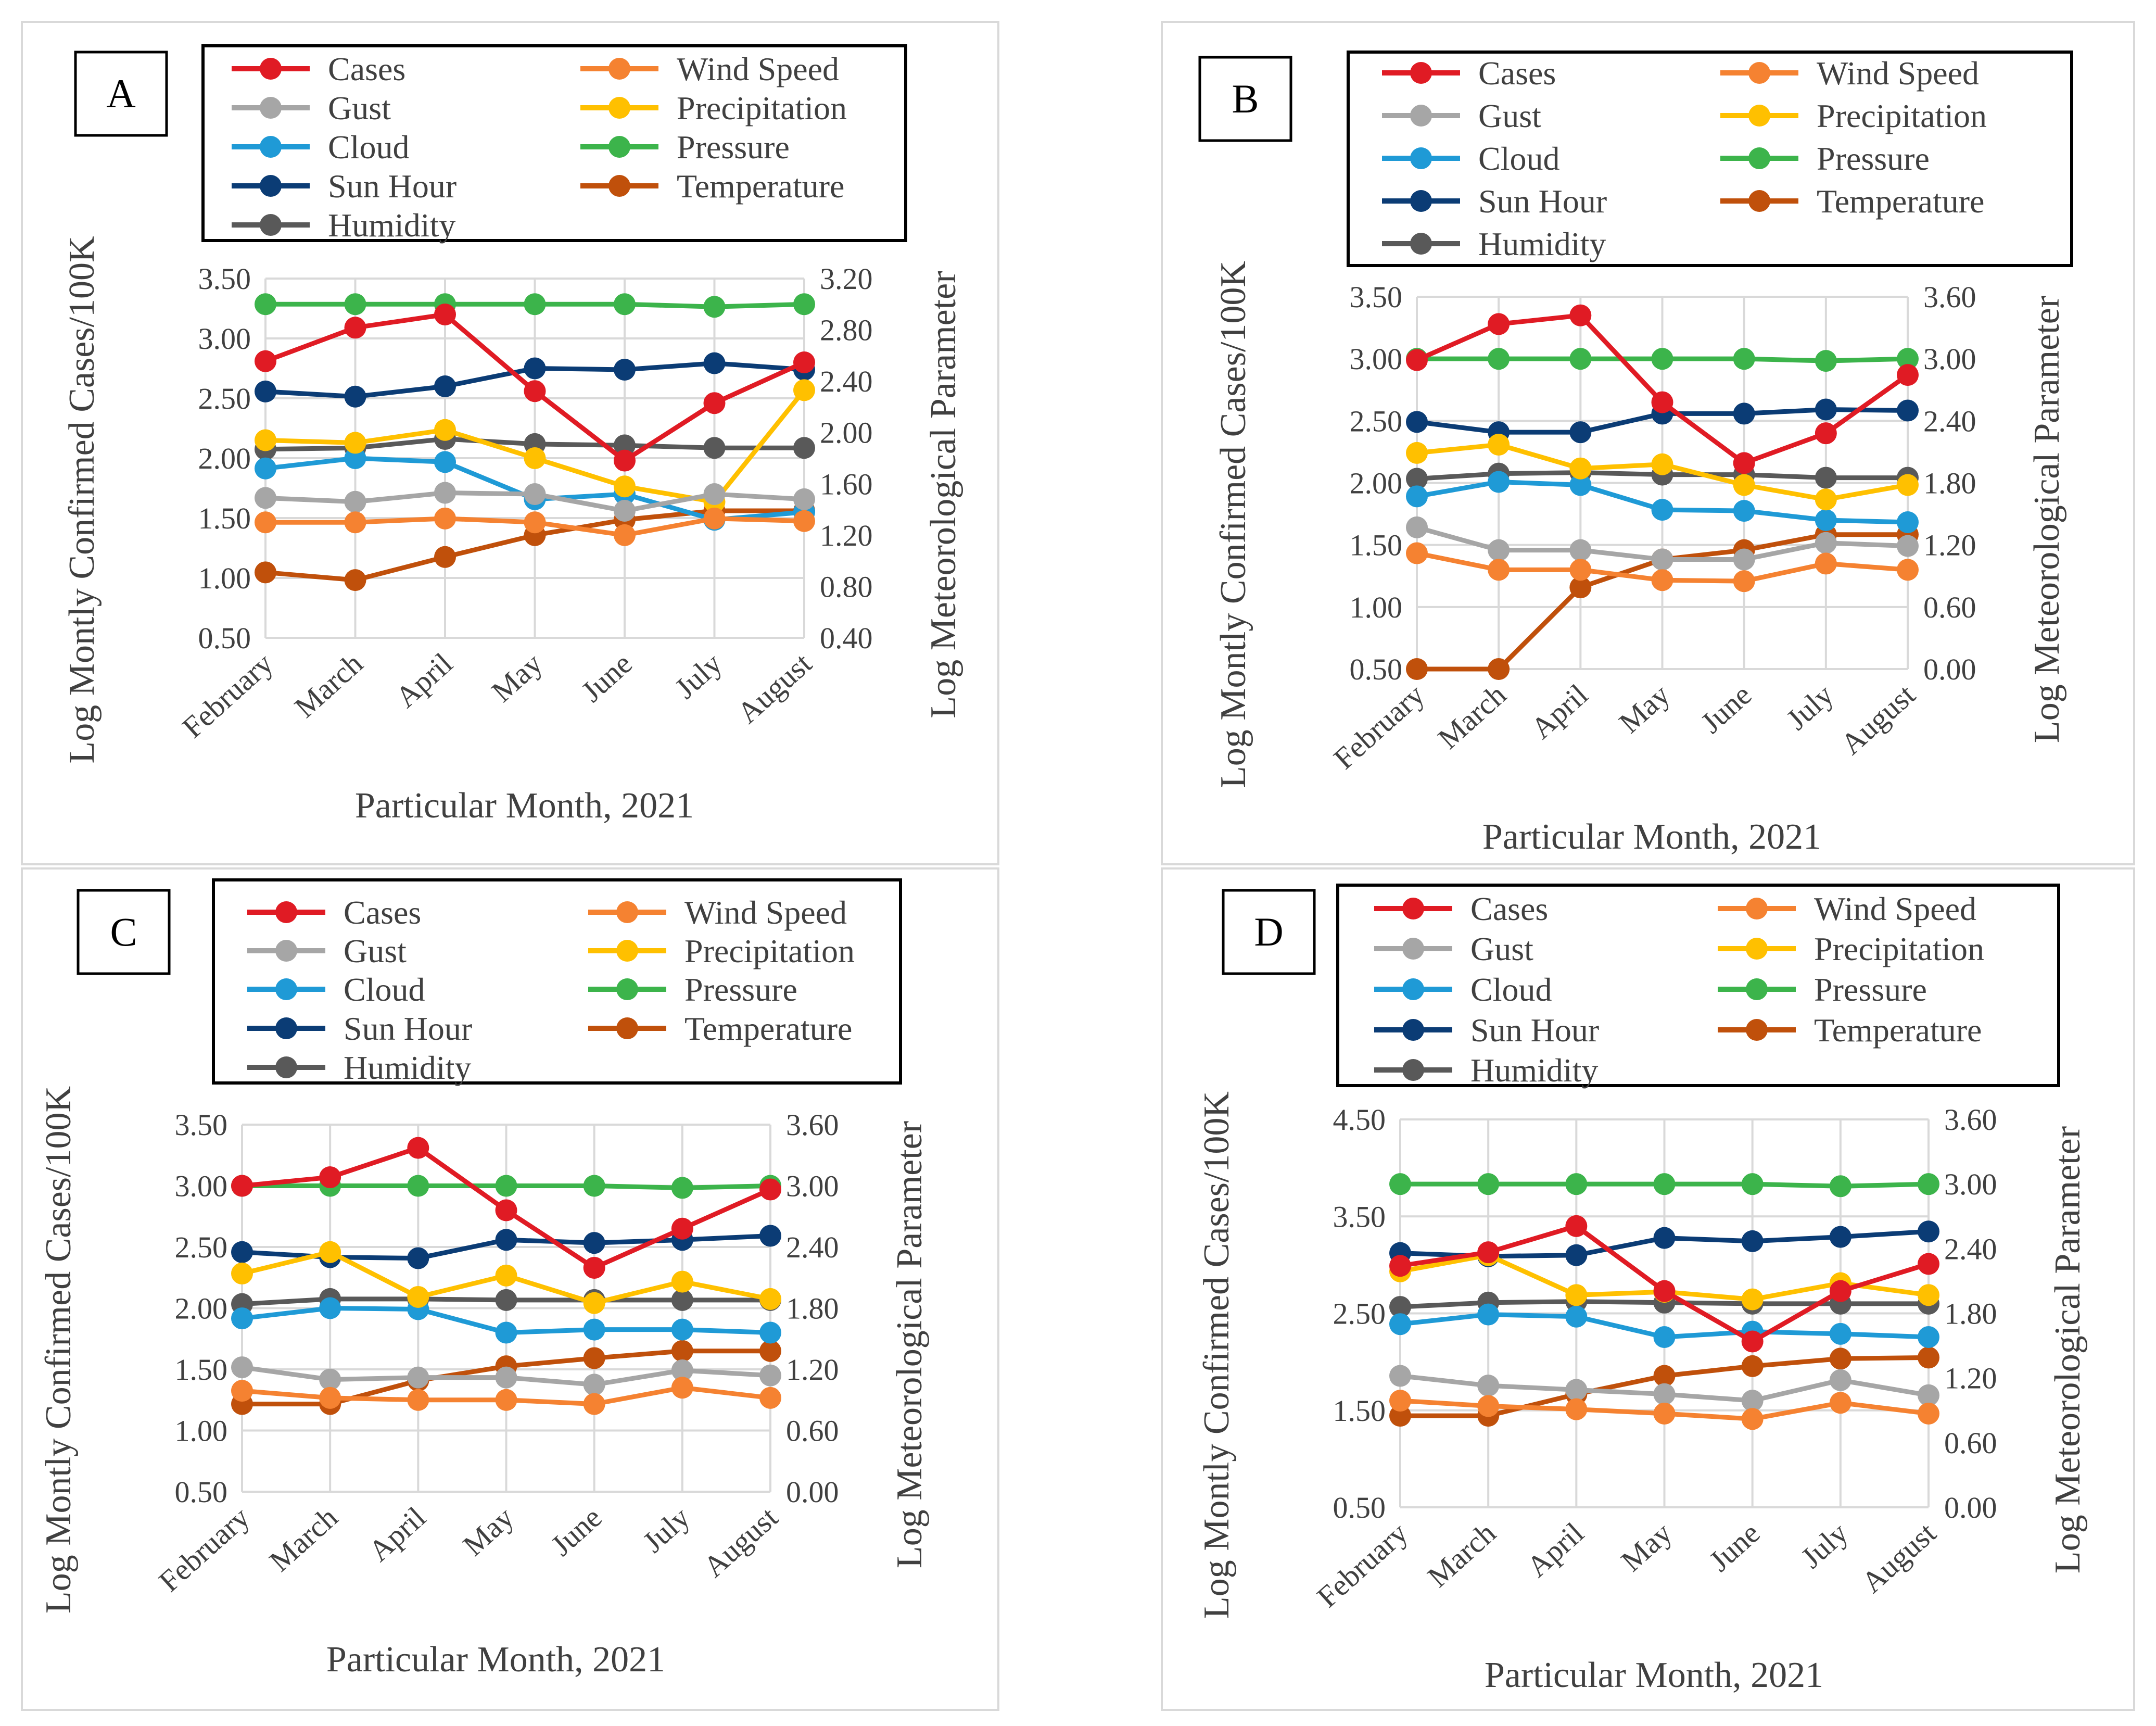 The height and width of the screenshot is (1726, 2156). Describe the element at coordinates (224, 638) in the screenshot. I see `y-left-tick-label: 0.50` at that location.